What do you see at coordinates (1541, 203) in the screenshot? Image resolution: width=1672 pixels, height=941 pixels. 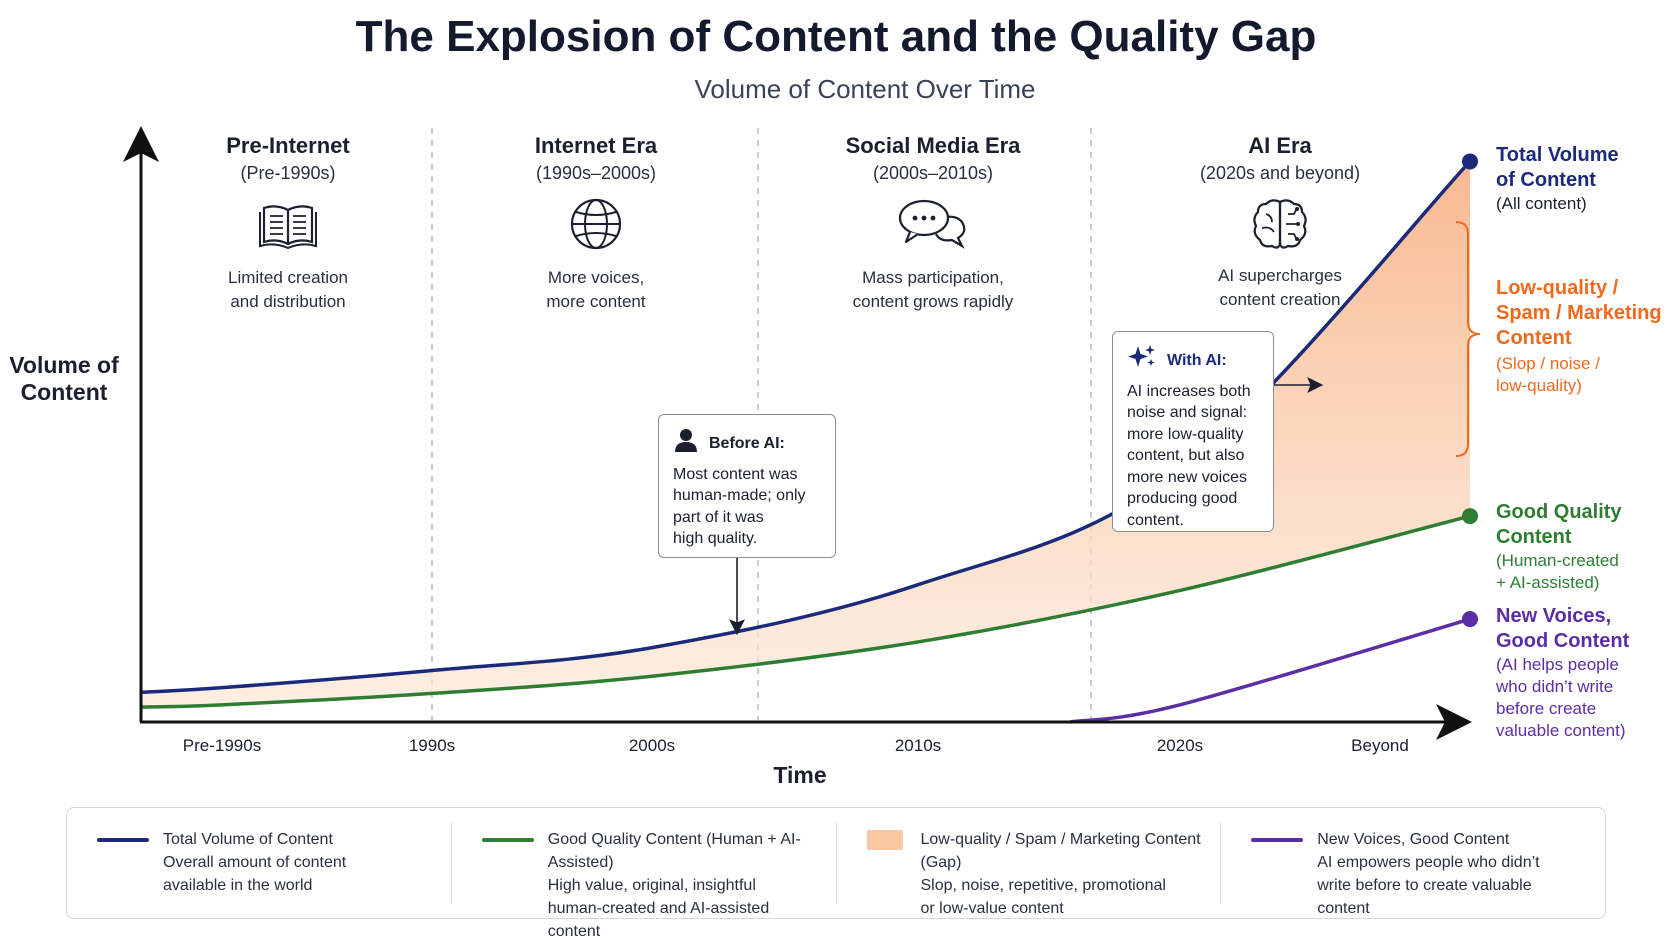 I see `label-sub-line: (All content)` at bounding box center [1541, 203].